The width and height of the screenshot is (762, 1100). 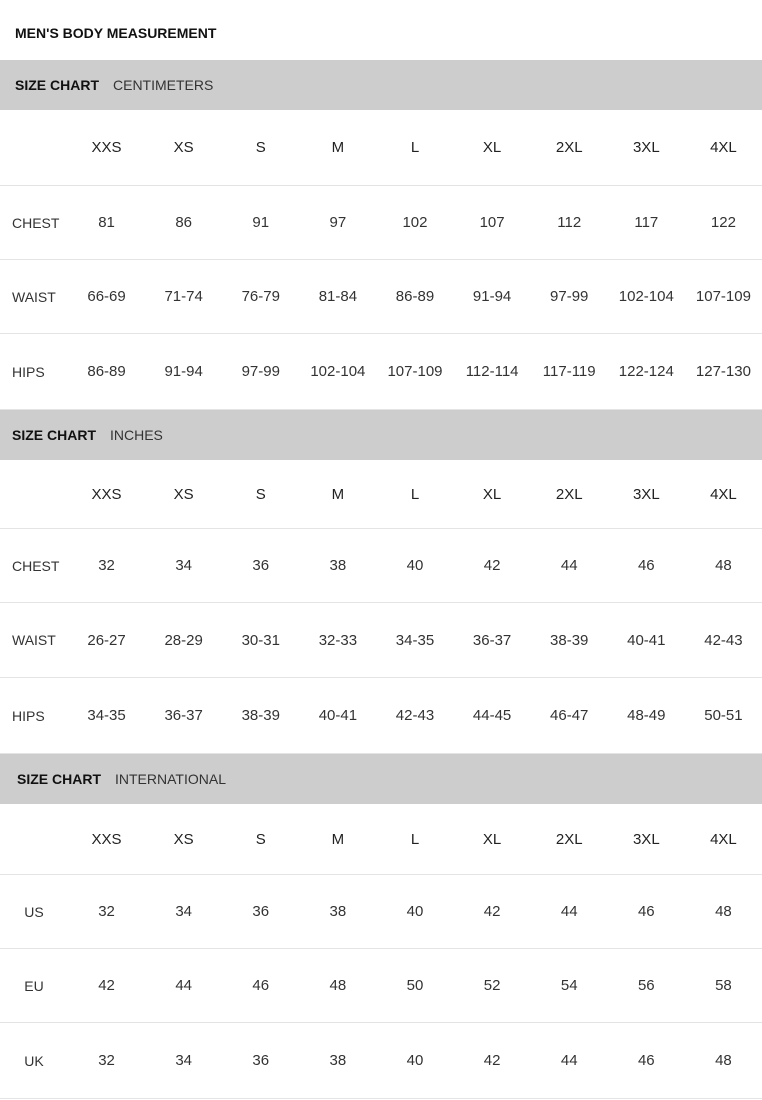 I want to click on table-cell: 91-94, so click(x=492, y=296).